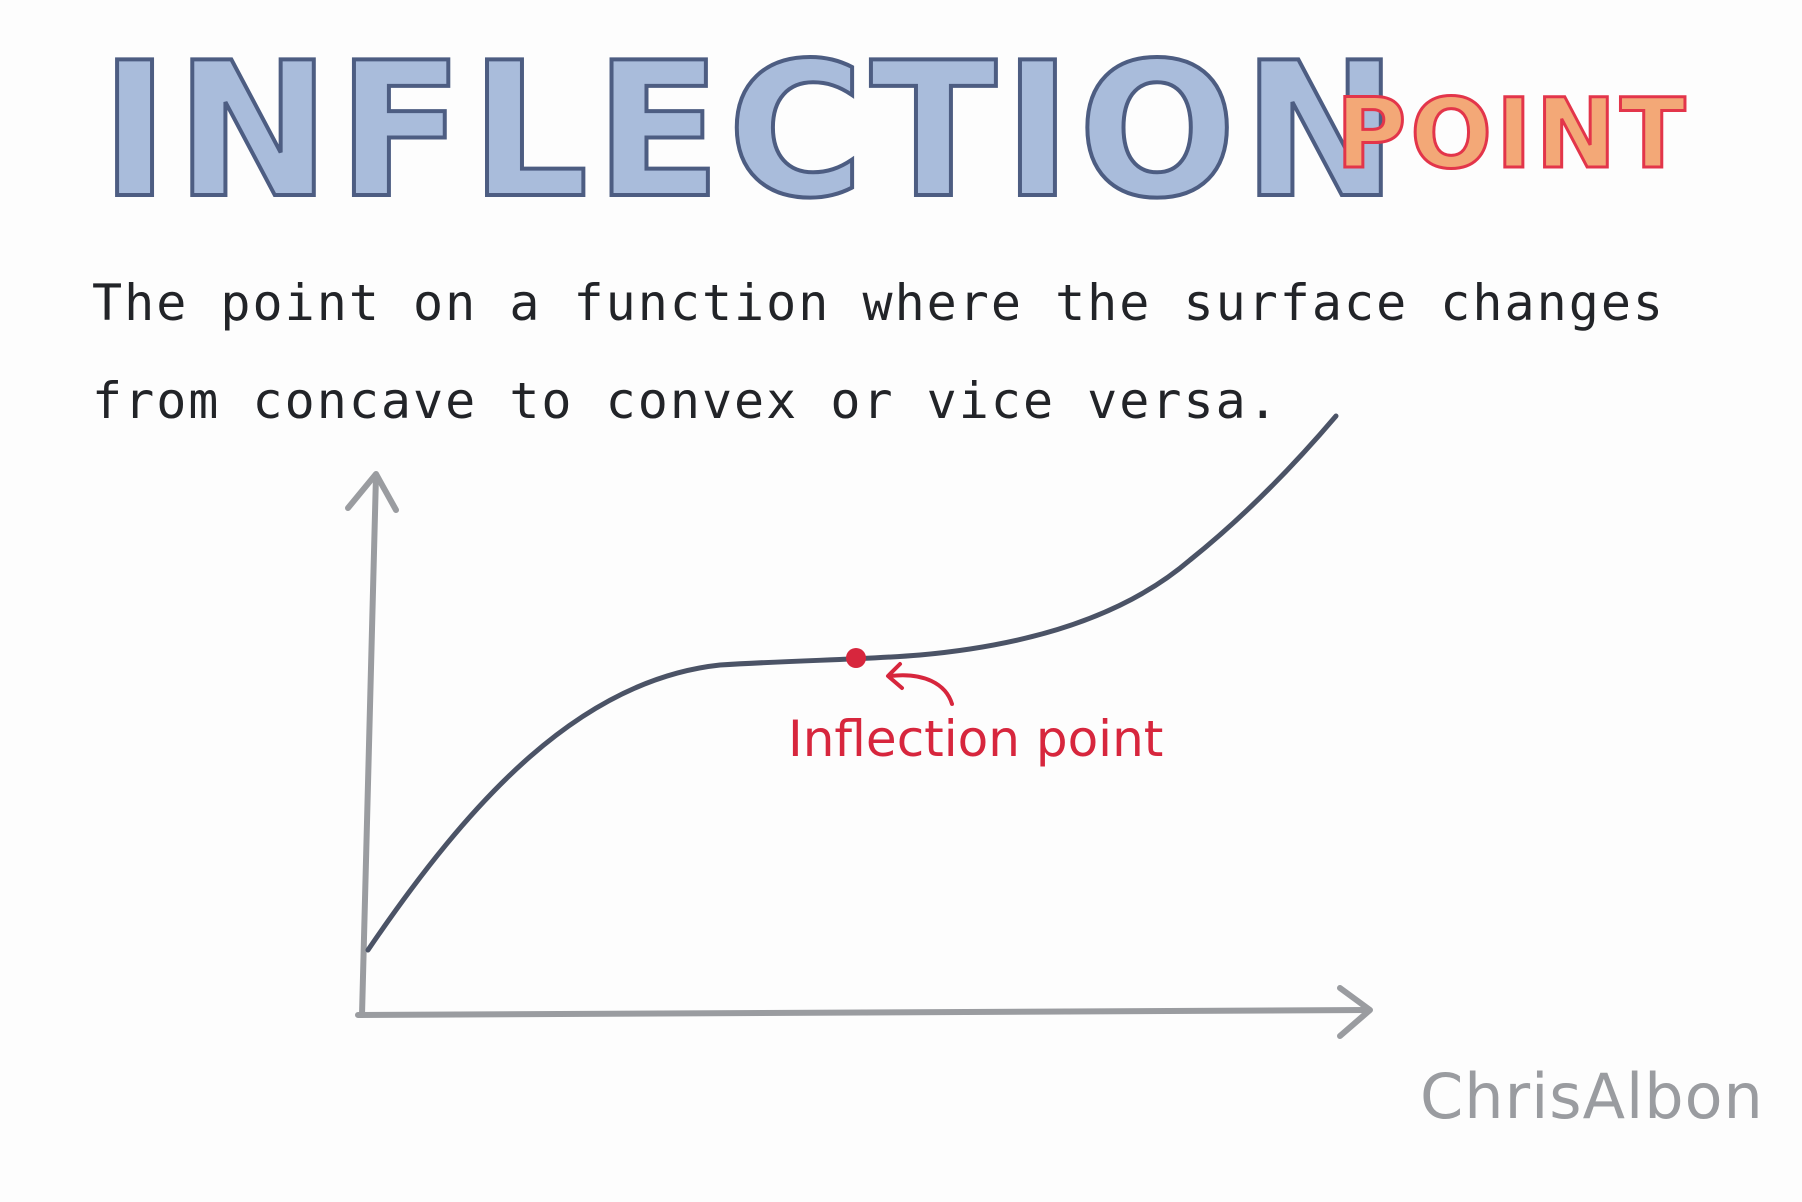  Describe the element at coordinates (751, 130) in the screenshot. I see `title-inflection: INFLECTION` at that location.